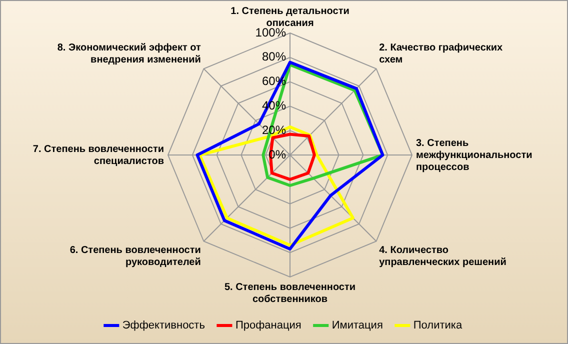 Image resolution: width=568 pixels, height=344 pixels. Describe the element at coordinates (438, 326) in the screenshot. I see `legend-label: Политика` at that location.